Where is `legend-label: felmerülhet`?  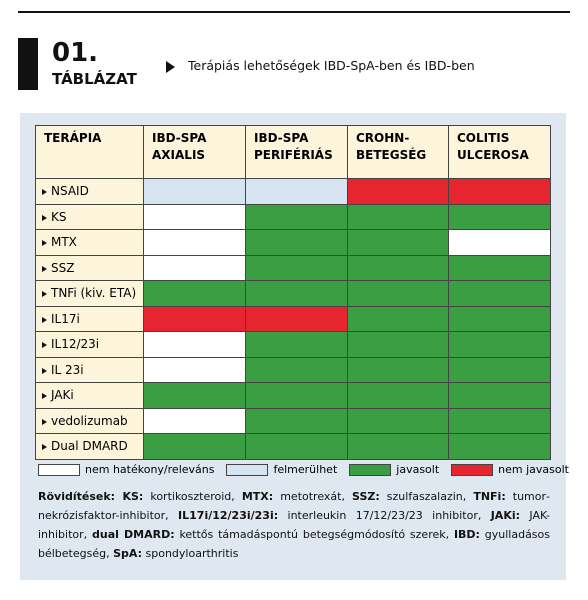
legend-label: felmerülhet is located at coordinates (305, 469).